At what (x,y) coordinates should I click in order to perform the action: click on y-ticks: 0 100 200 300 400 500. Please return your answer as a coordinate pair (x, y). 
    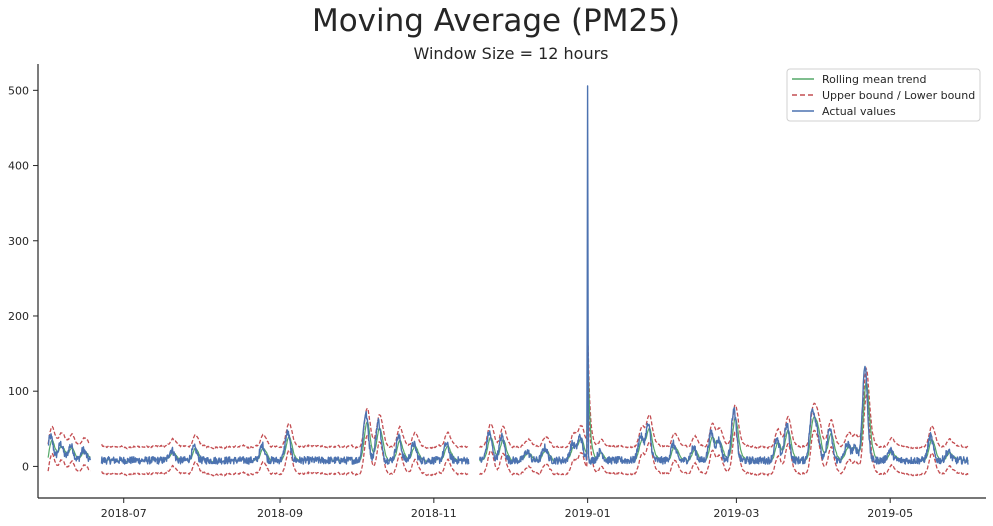
    Looking at the image, I should click on (23, 278).